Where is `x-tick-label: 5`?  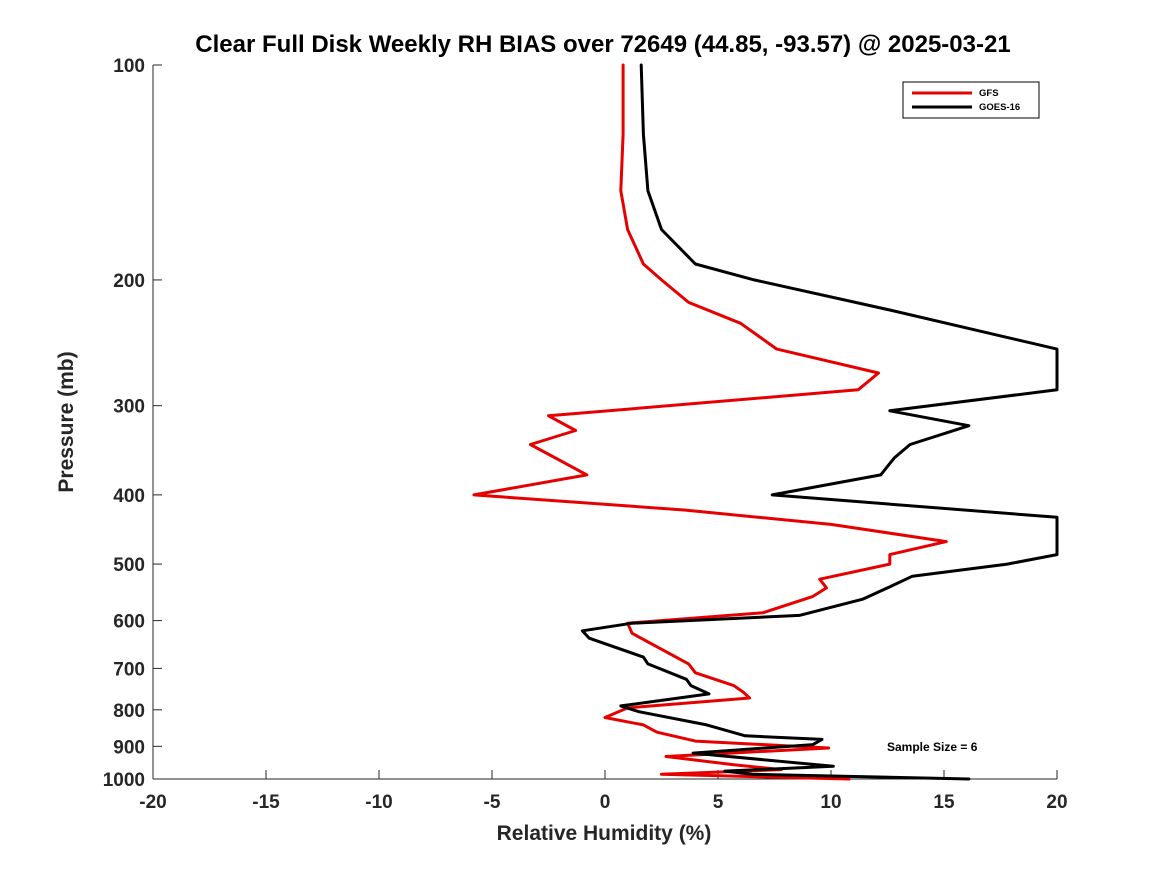 x-tick-label: 5 is located at coordinates (718, 802).